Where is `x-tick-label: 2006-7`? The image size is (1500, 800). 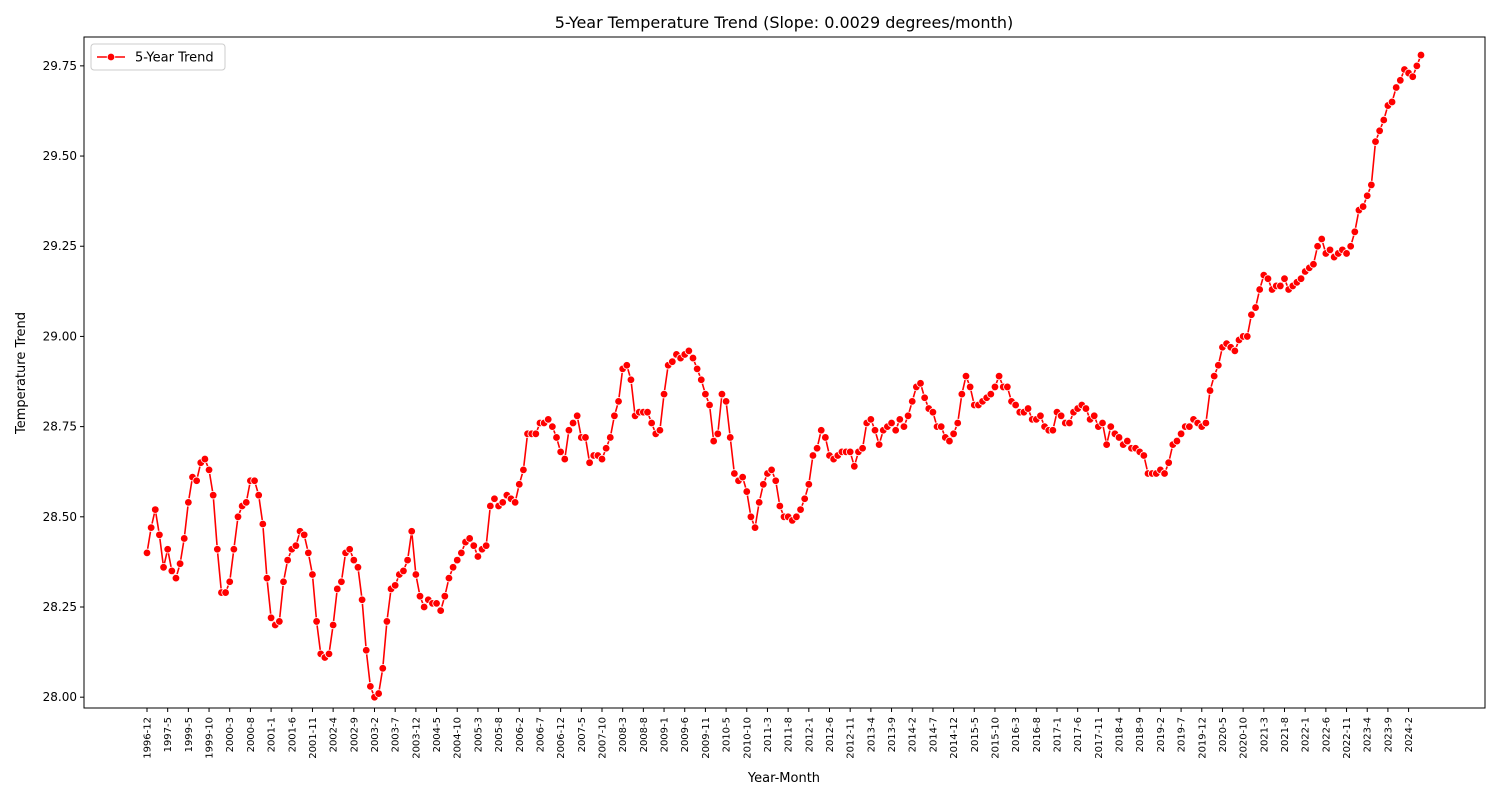
x-tick-label: 2006-7 is located at coordinates (540, 734).